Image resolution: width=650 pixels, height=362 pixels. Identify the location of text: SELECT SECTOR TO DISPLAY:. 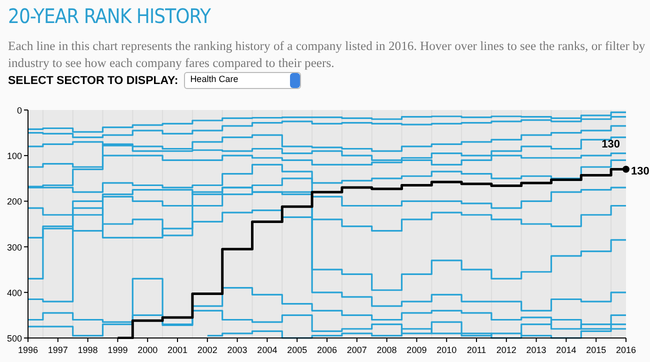
(93, 80).